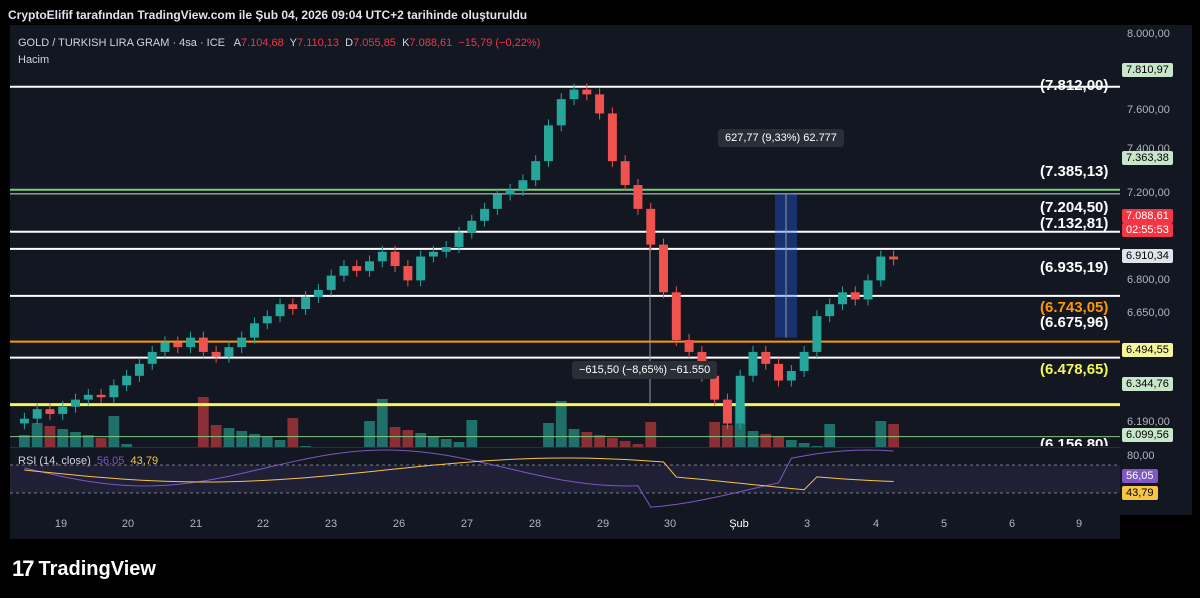 The width and height of the screenshot is (1200, 598). Describe the element at coordinates (144, 461) in the screenshot. I see `rsi-ma-value: 43,79` at that location.